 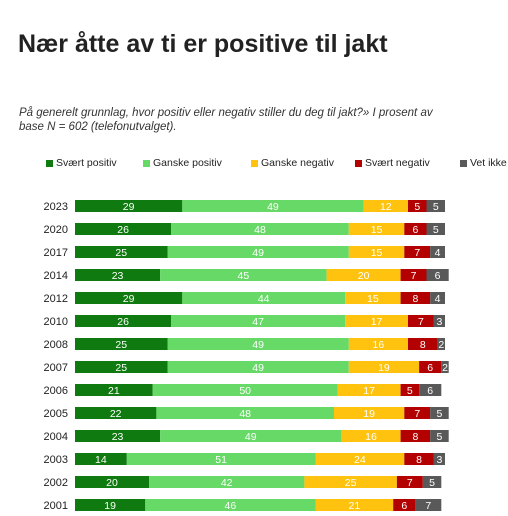 I want to click on data-label: 4, so click(x=438, y=253).